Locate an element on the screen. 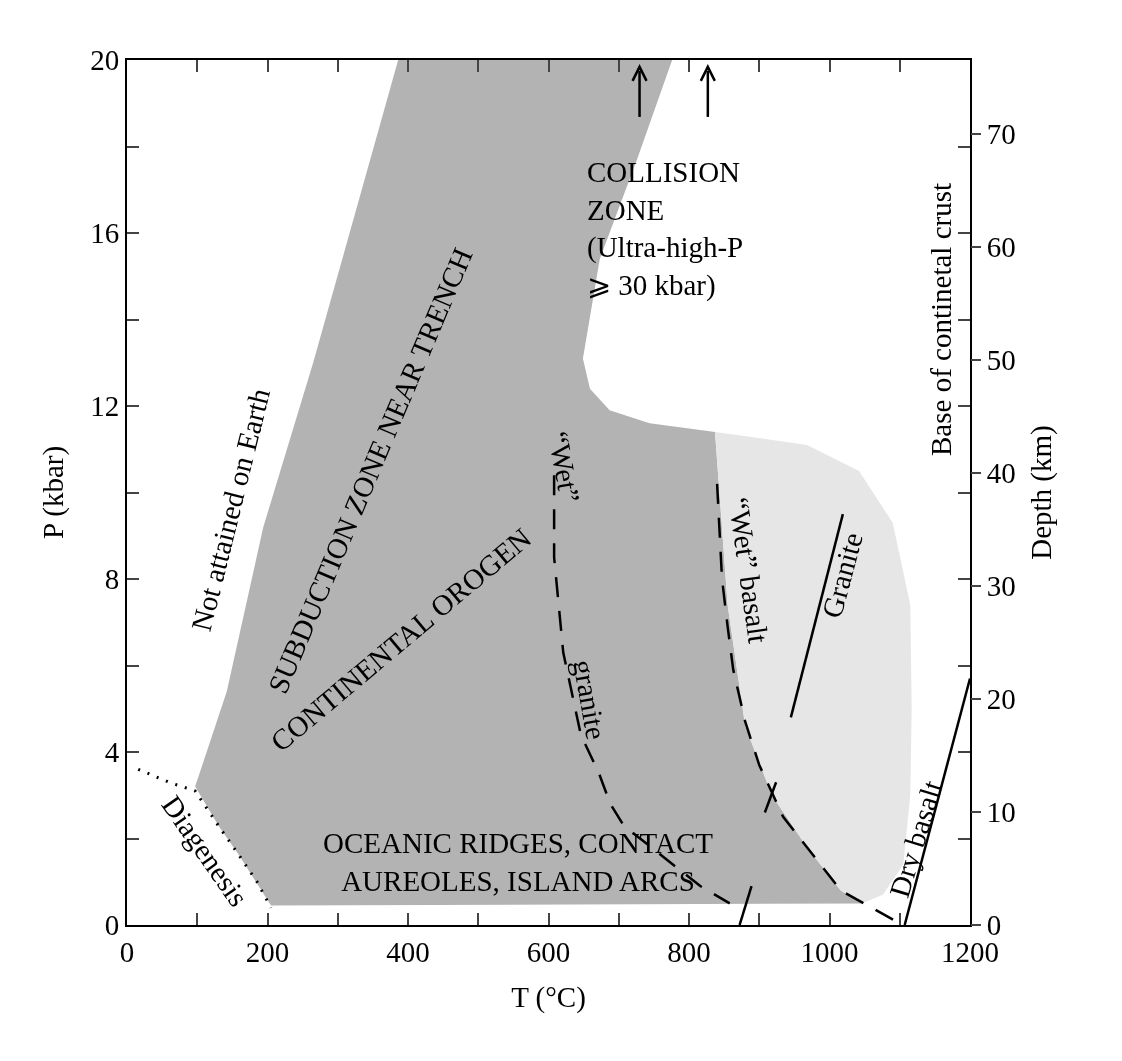  annotation: Not attained on Earth is located at coordinates (230, 509).